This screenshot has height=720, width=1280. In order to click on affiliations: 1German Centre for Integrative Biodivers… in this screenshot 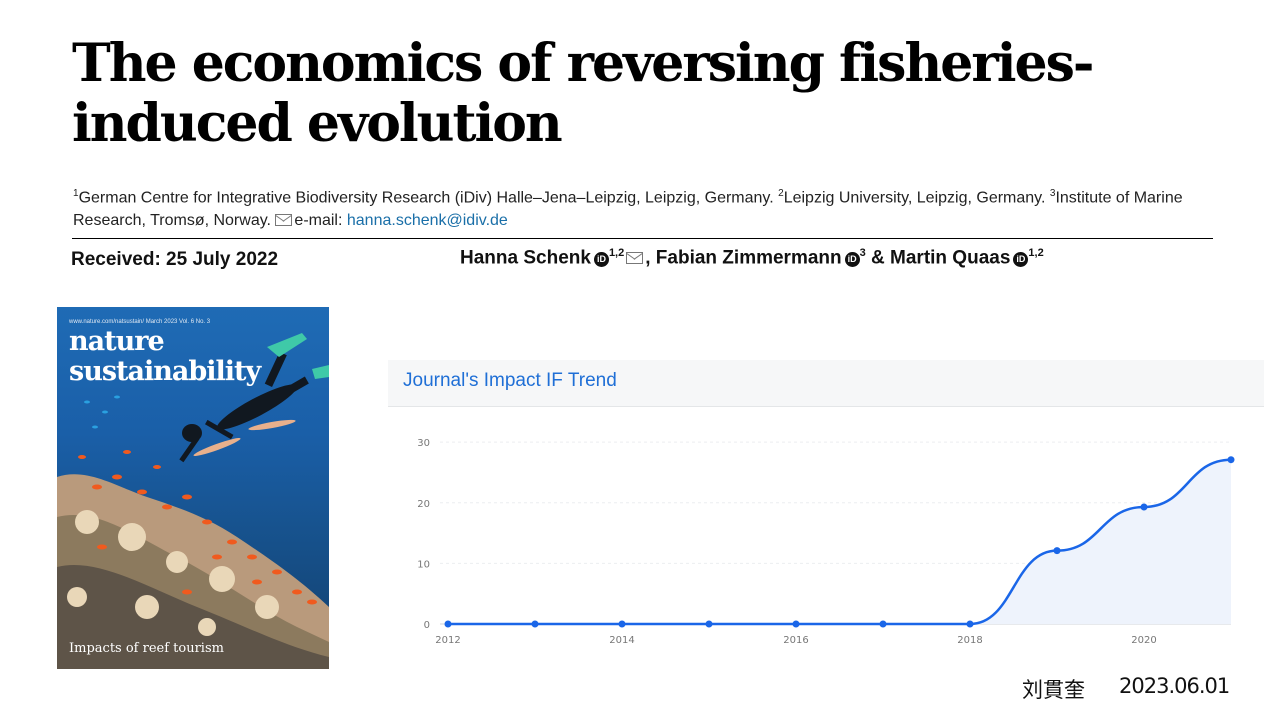, I will do `click(643, 207)`.